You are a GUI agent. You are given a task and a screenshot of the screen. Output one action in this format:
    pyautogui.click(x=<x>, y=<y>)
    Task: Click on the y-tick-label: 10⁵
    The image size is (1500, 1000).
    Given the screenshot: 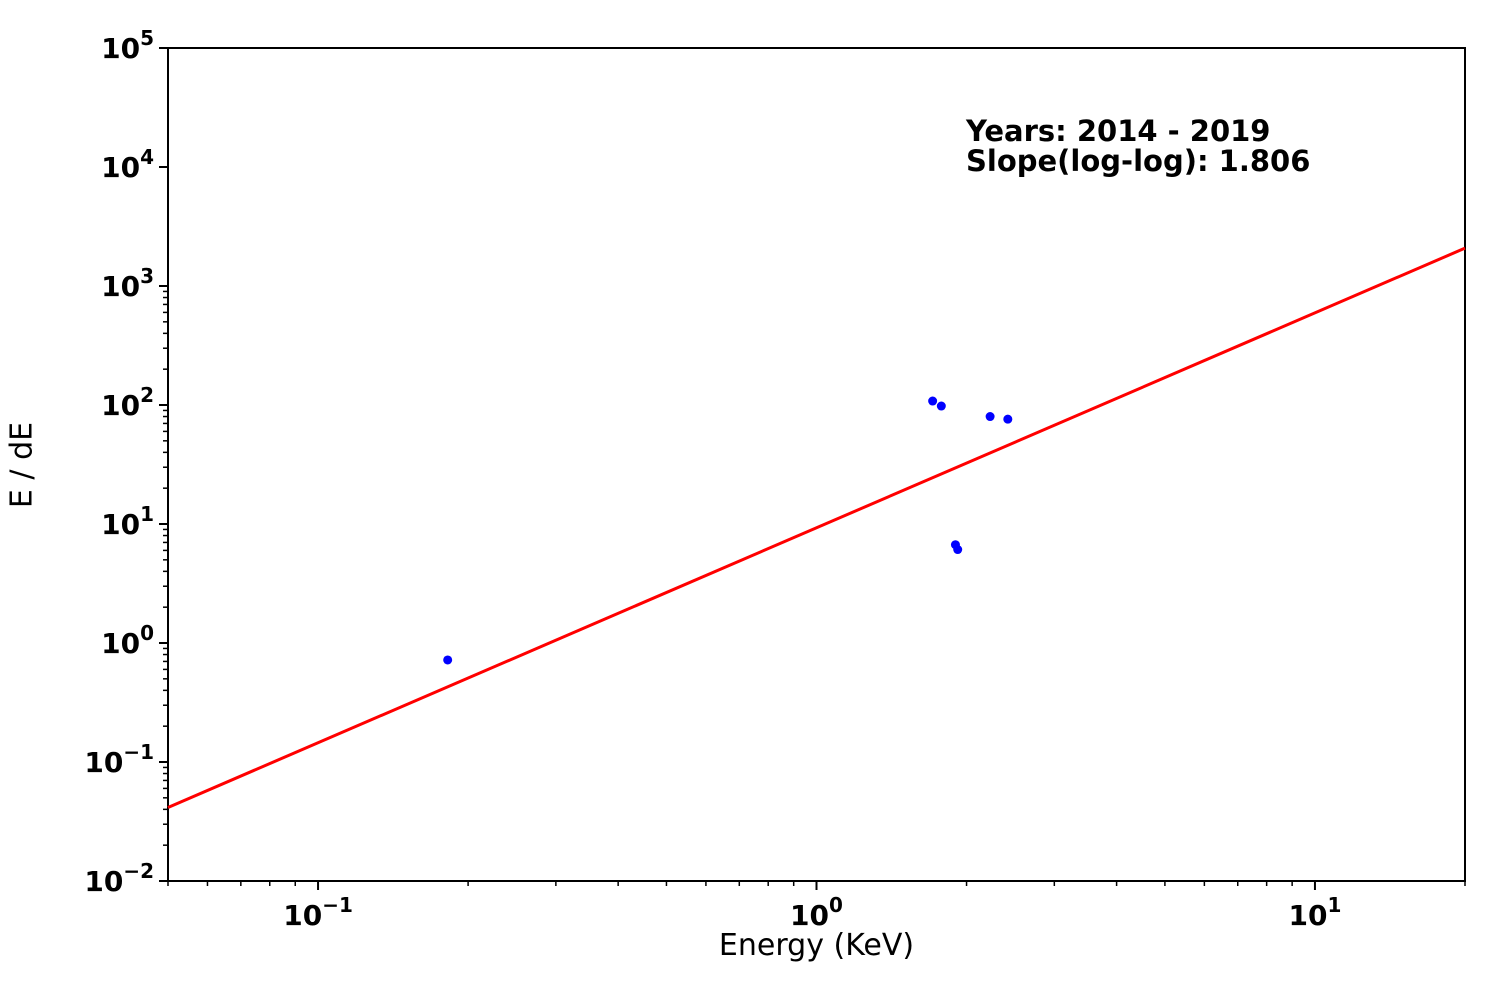 What is the action you would take?
    pyautogui.click(x=127, y=45)
    